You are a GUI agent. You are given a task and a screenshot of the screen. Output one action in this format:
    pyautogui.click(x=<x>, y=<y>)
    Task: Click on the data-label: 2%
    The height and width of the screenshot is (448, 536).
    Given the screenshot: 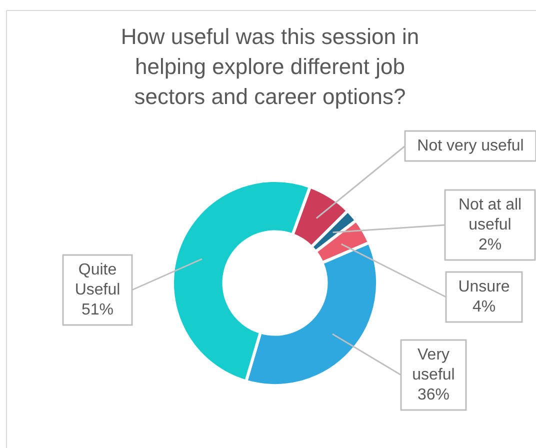 What is the action you would take?
    pyautogui.click(x=490, y=245)
    